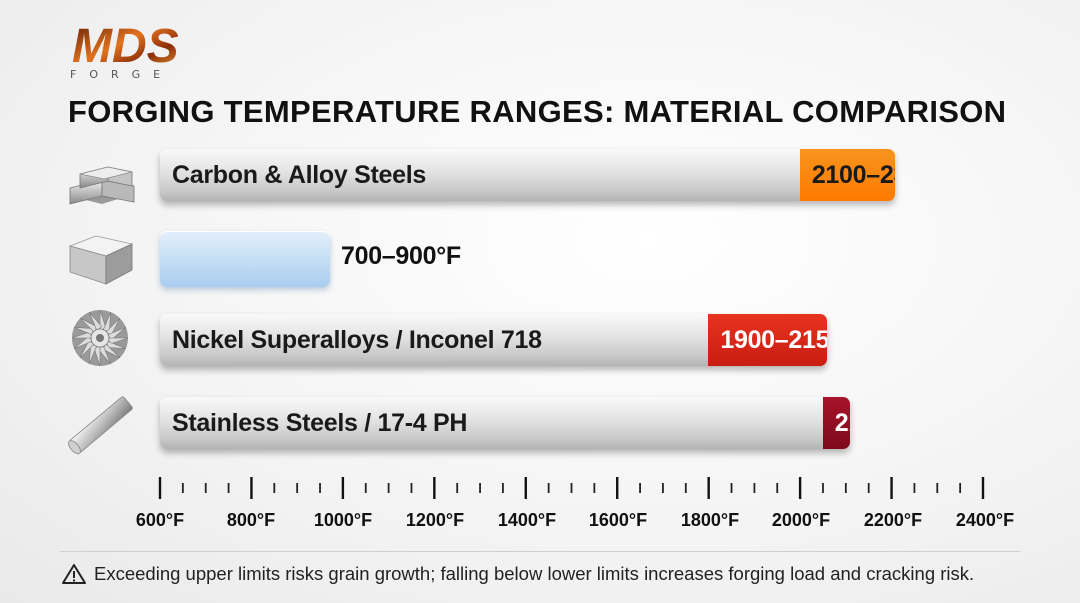 The height and width of the screenshot is (603, 1080). Describe the element at coordinates (527, 520) in the screenshot. I see `x-tick-label: 1400°F` at that location.